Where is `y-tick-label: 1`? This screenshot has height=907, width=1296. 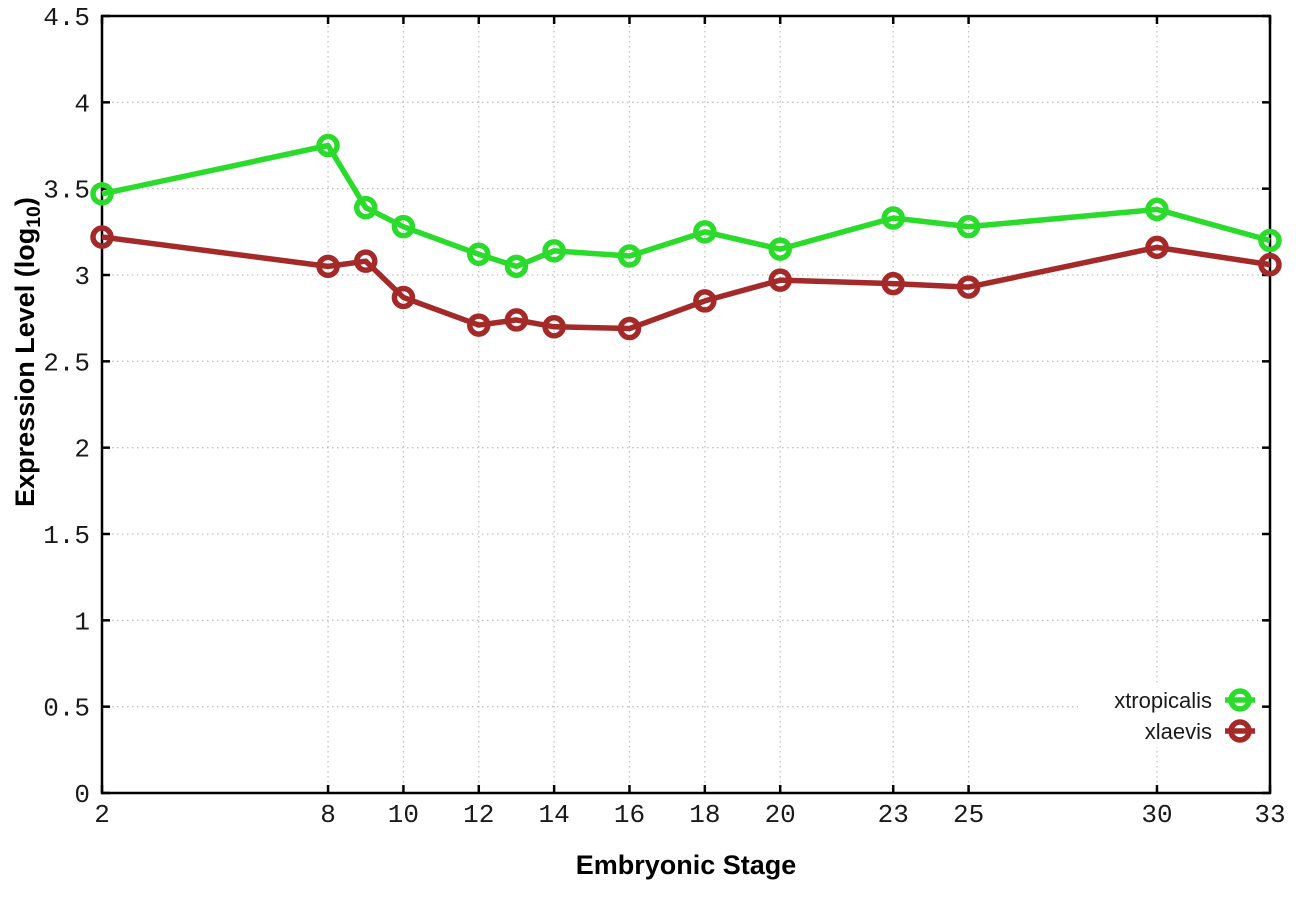 y-tick-label: 1 is located at coordinates (82, 622).